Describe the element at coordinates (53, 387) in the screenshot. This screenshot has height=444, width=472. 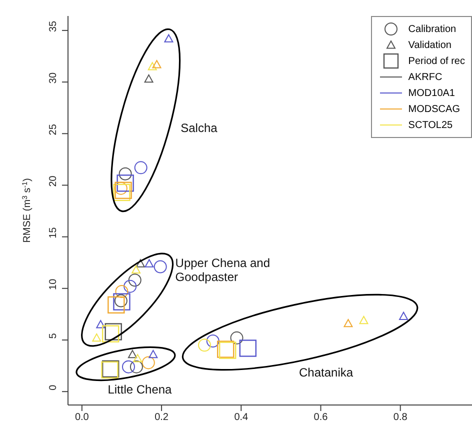
I see `y-tick-label: 0` at that location.